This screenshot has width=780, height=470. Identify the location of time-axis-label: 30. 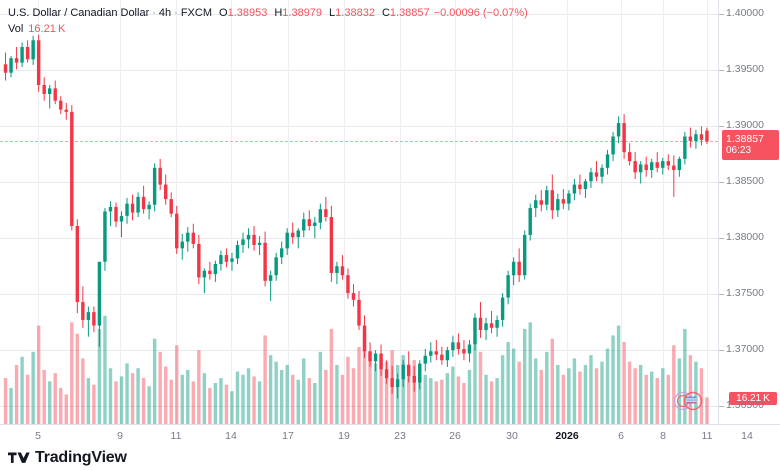
(512, 436).